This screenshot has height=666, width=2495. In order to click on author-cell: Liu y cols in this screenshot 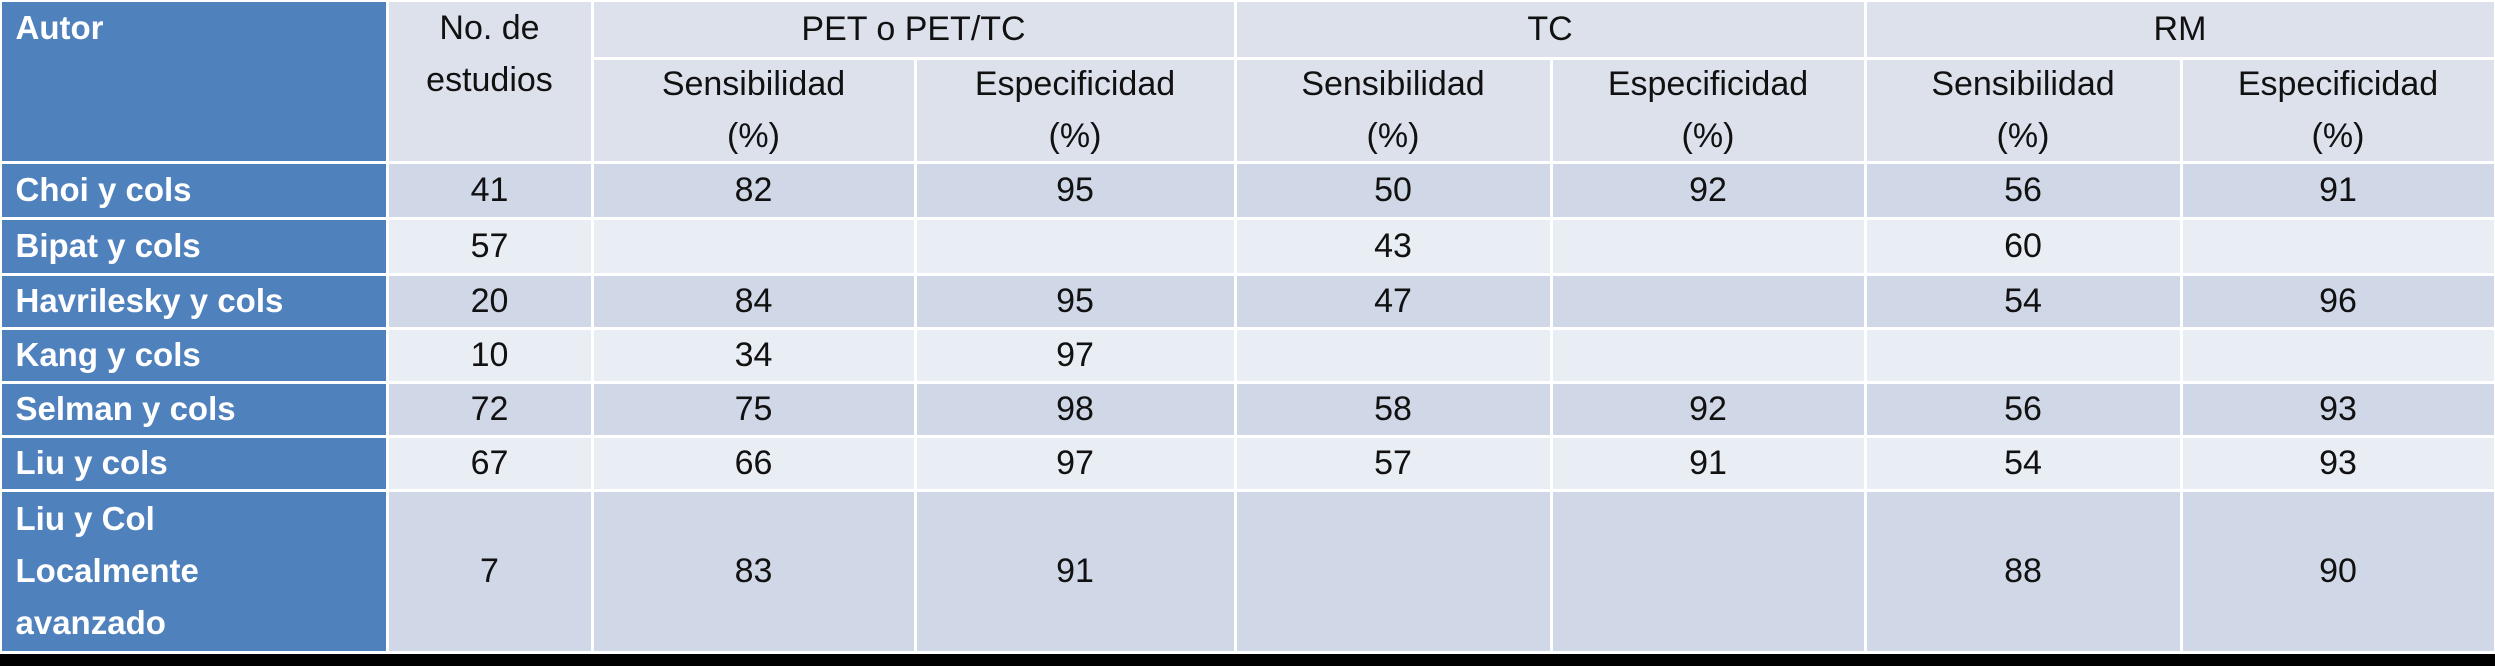, I will do `click(193, 463)`.